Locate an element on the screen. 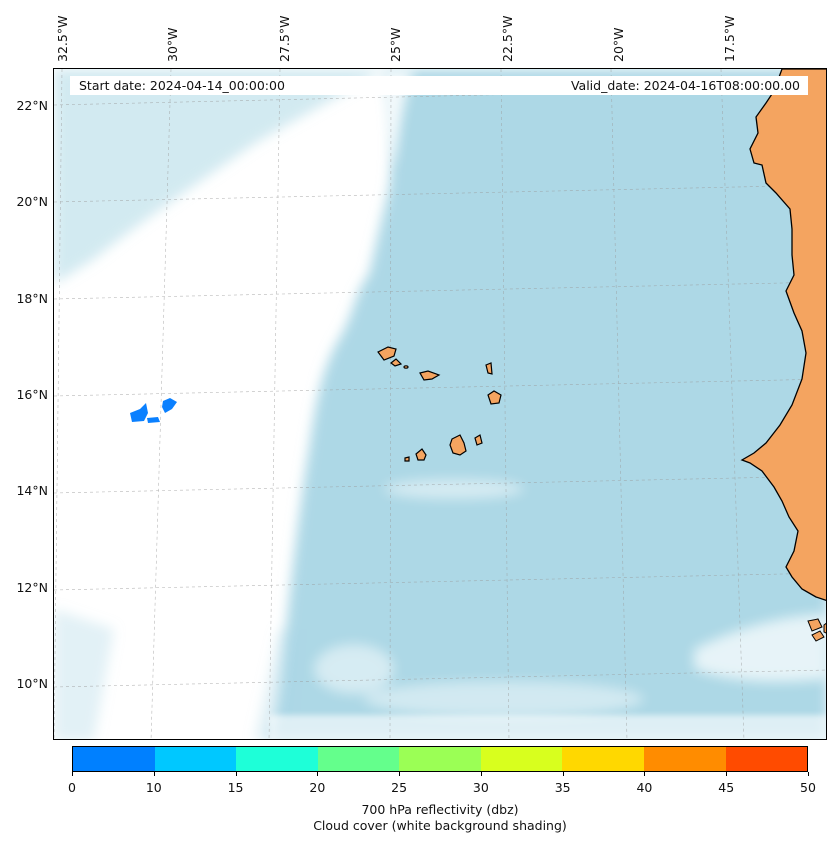 The height and width of the screenshot is (843, 837). island-sao-vicente is located at coordinates (396, 362).